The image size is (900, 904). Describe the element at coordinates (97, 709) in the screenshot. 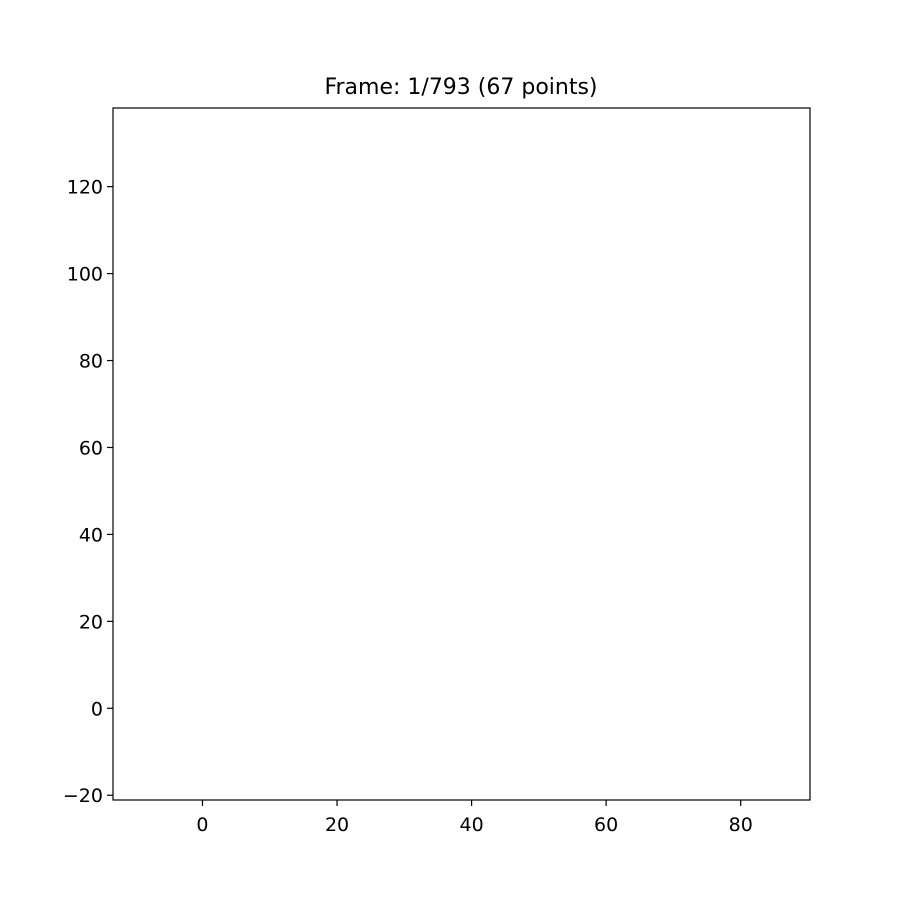

I see `y-tick-label: 0` at that location.